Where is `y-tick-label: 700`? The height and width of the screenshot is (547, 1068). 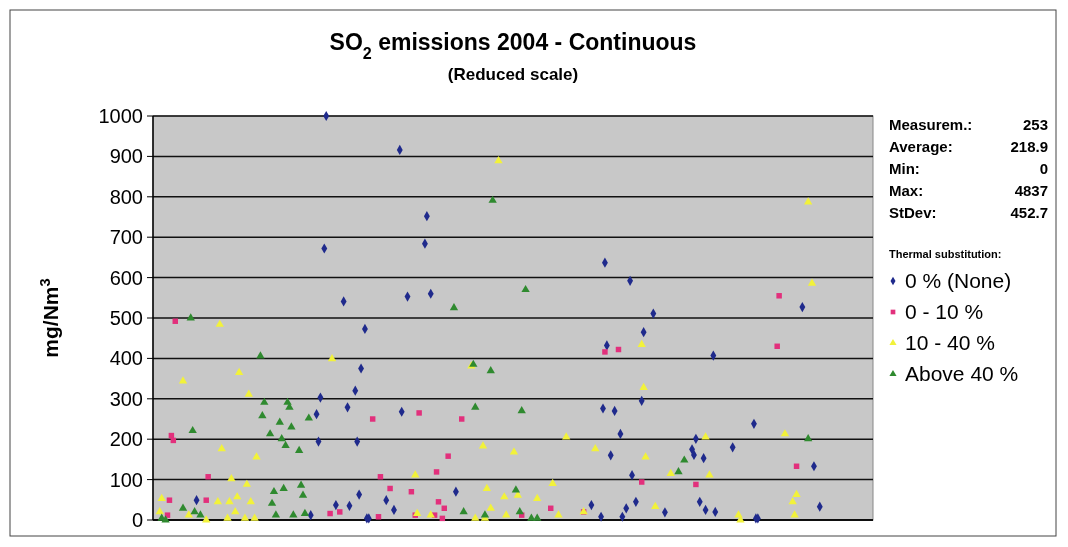
y-tick-label: 700 is located at coordinates (126, 237).